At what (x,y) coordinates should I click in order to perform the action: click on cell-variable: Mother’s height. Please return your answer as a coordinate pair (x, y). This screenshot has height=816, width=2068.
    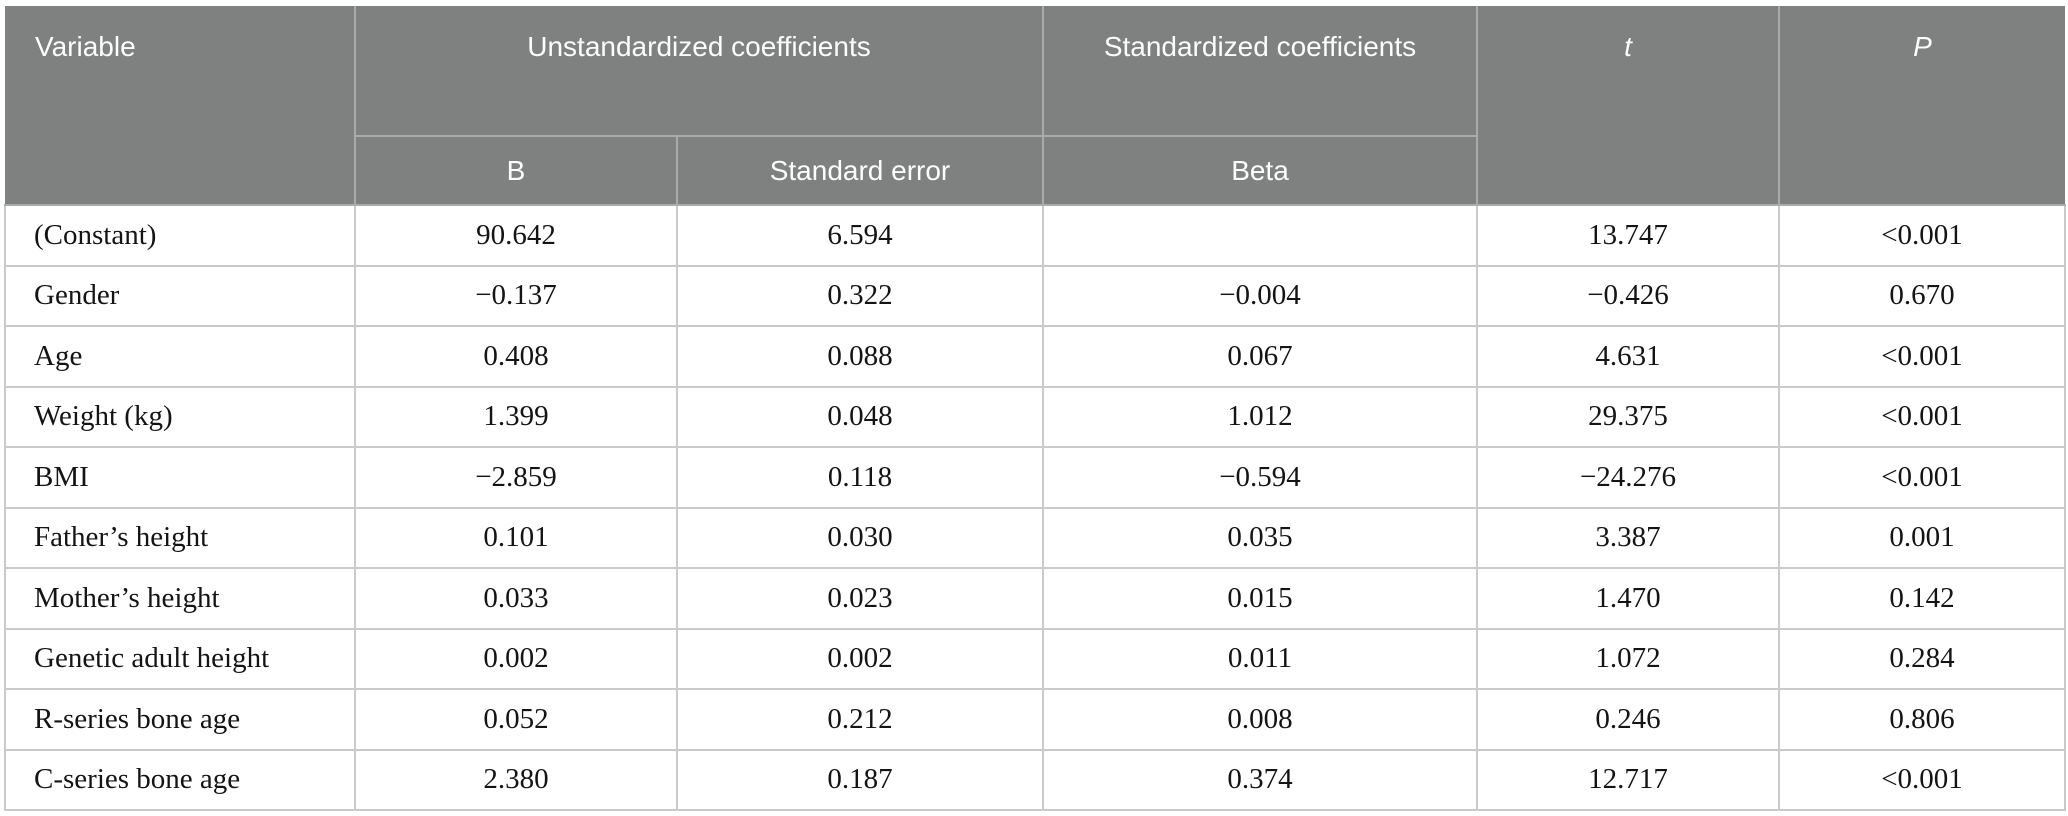
    Looking at the image, I should click on (180, 598).